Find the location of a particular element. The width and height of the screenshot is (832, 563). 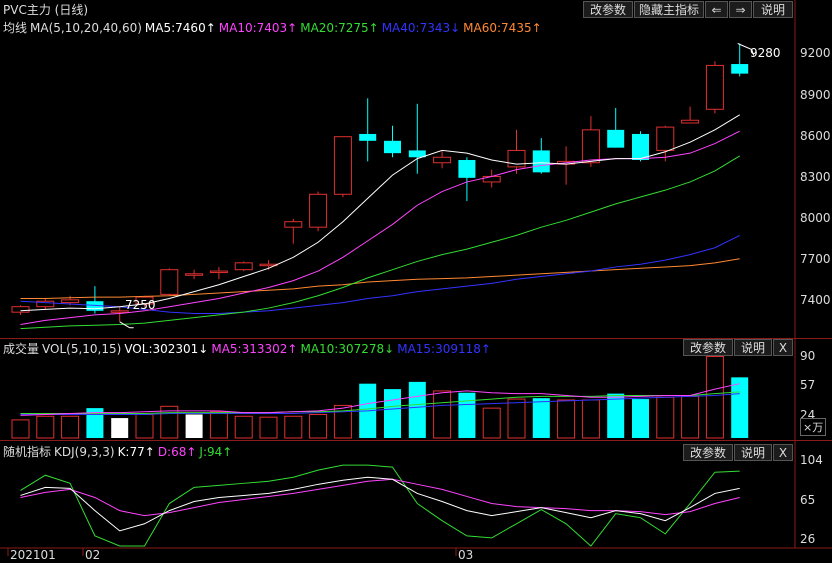

window-title: PVC主力 (日线) is located at coordinates (46, 10).